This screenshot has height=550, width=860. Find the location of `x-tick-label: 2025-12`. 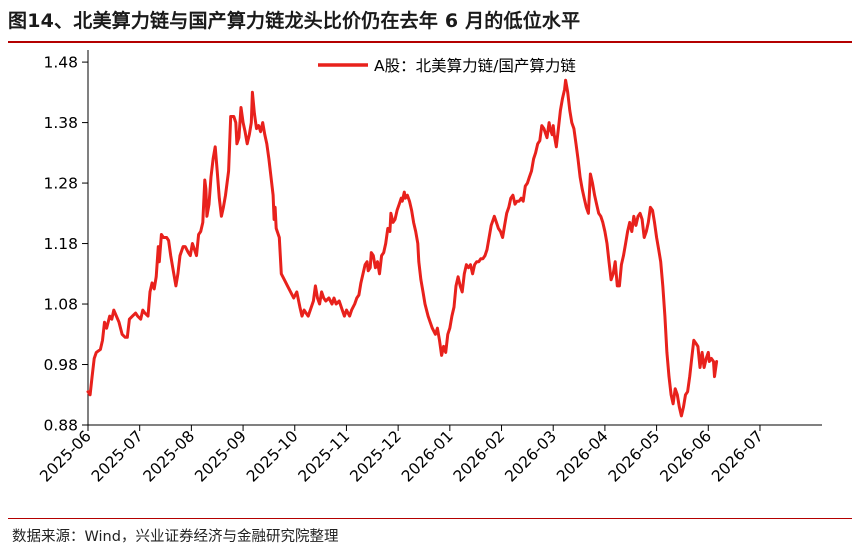

x-tick-label: 2025-12 is located at coordinates (375, 456).